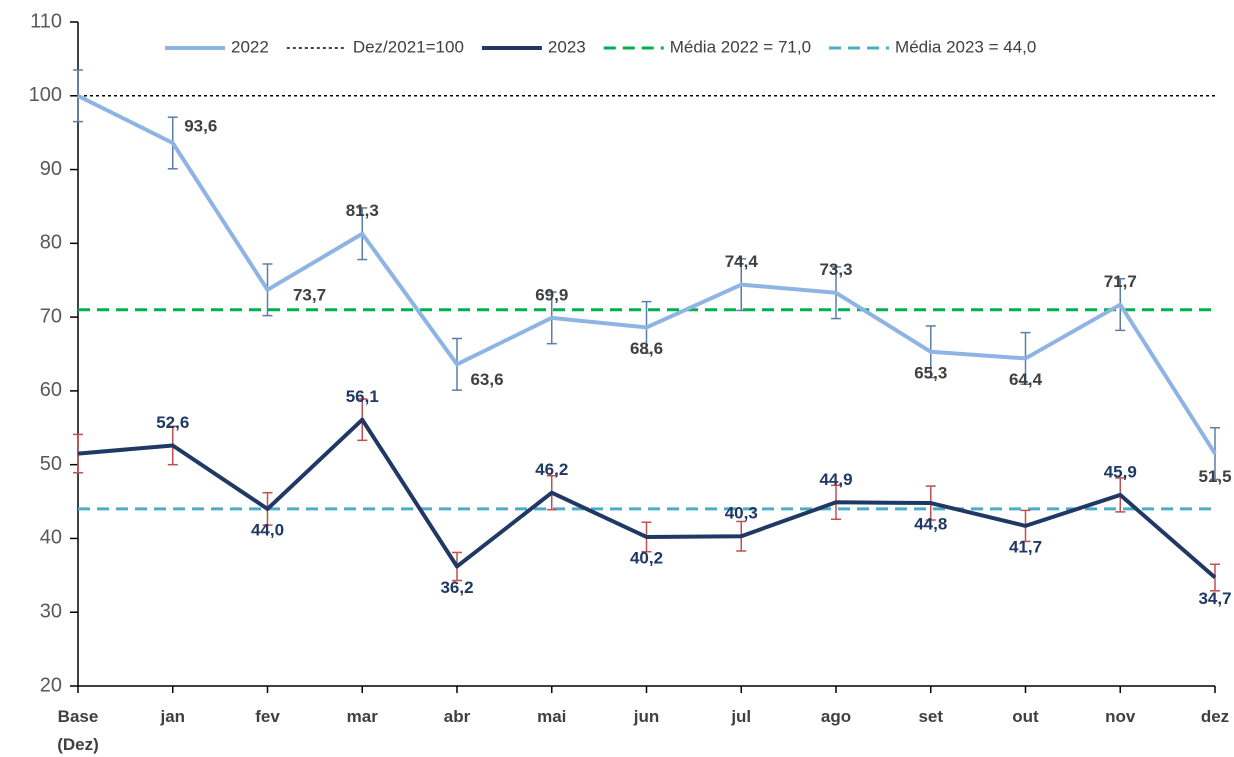 This screenshot has width=1234, height=757. What do you see at coordinates (51, 612) in the screenshot?
I see `y-tick-label: 30` at bounding box center [51, 612].